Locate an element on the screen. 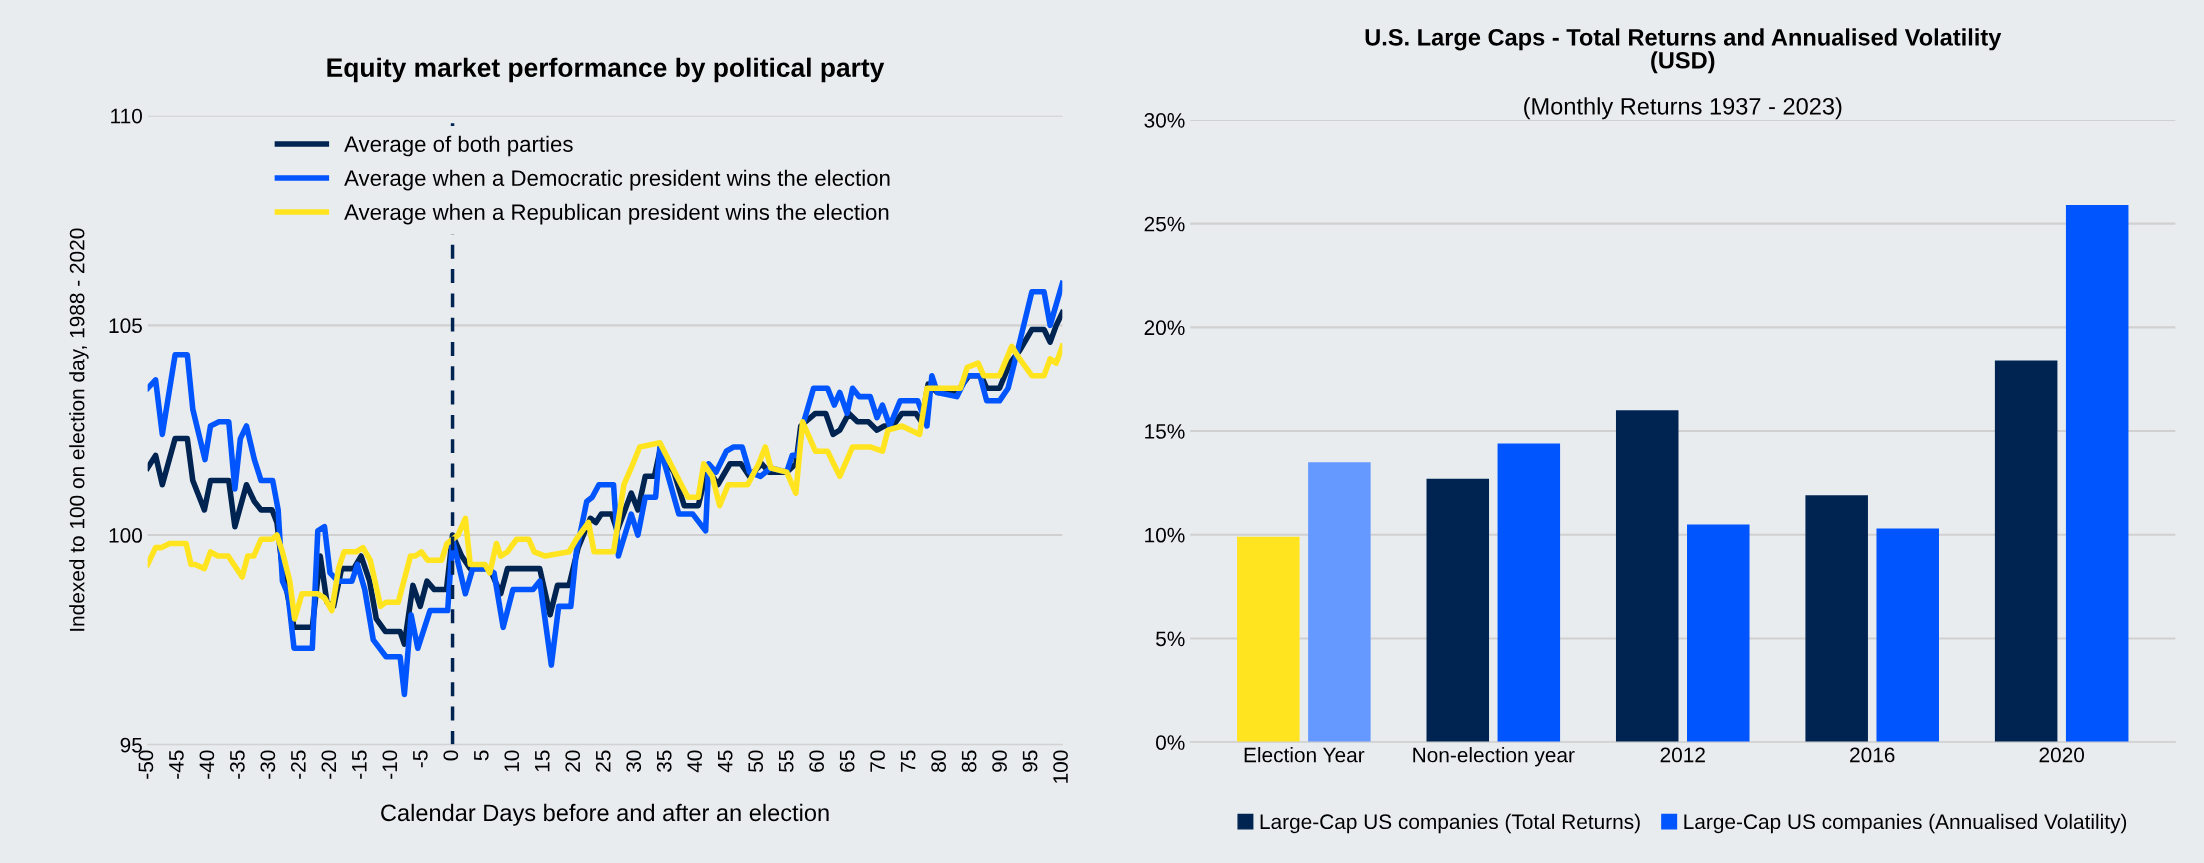  x-tick-label: -10 is located at coordinates (390, 764).